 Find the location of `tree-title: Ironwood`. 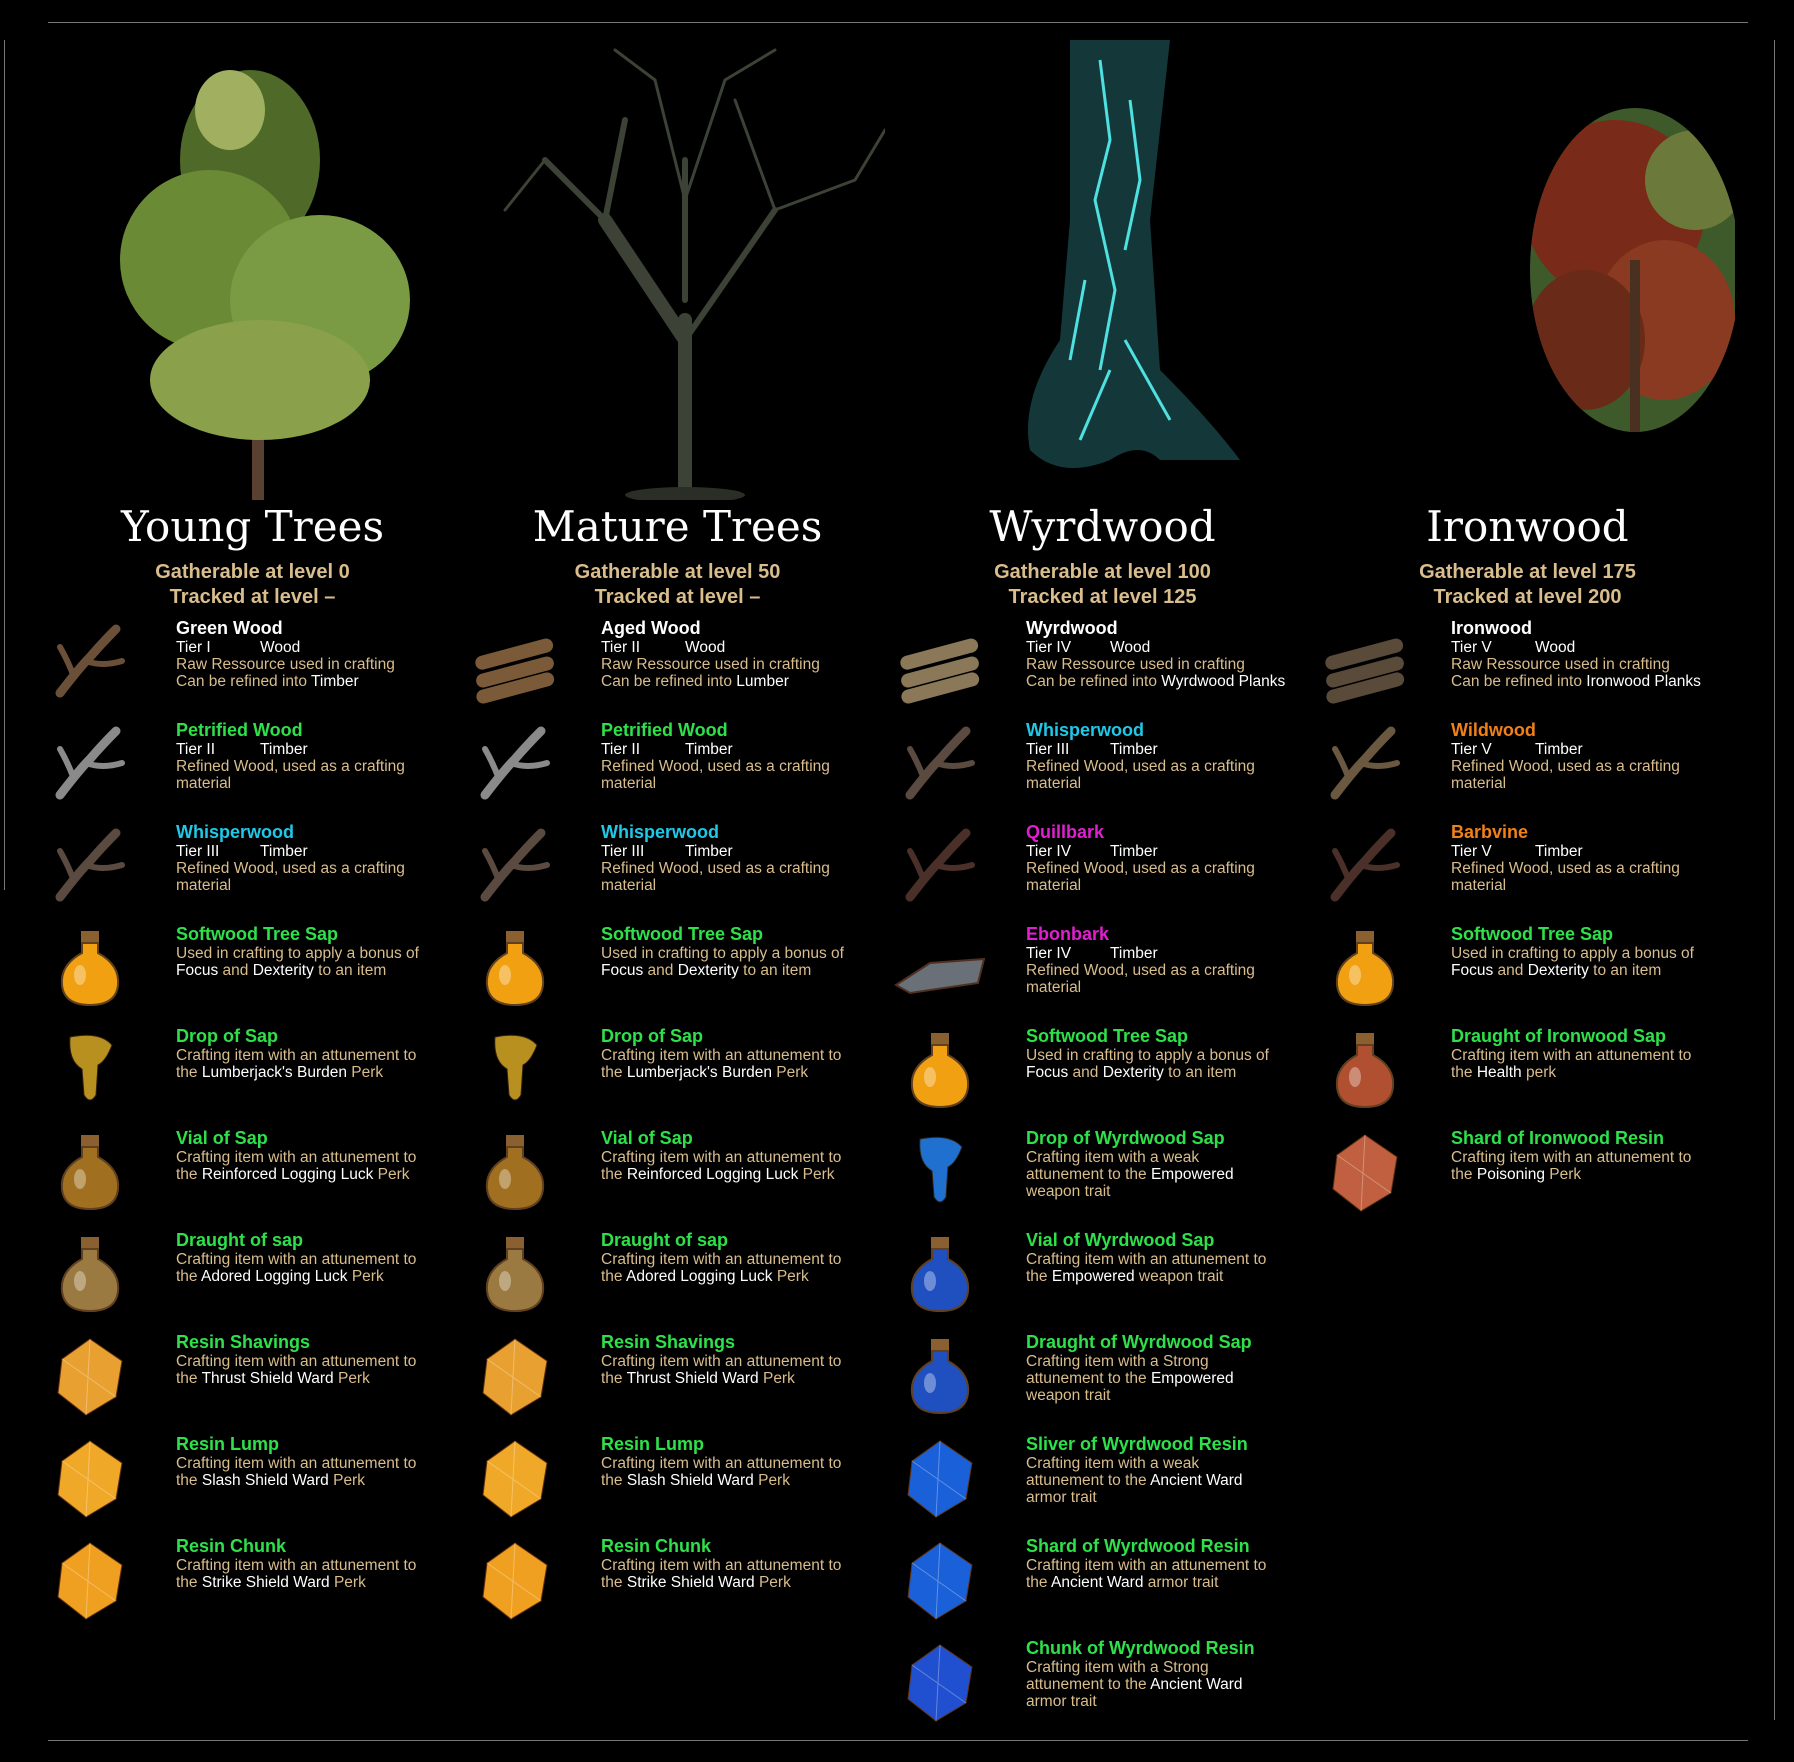

tree-title: Ironwood is located at coordinates (1527, 526).